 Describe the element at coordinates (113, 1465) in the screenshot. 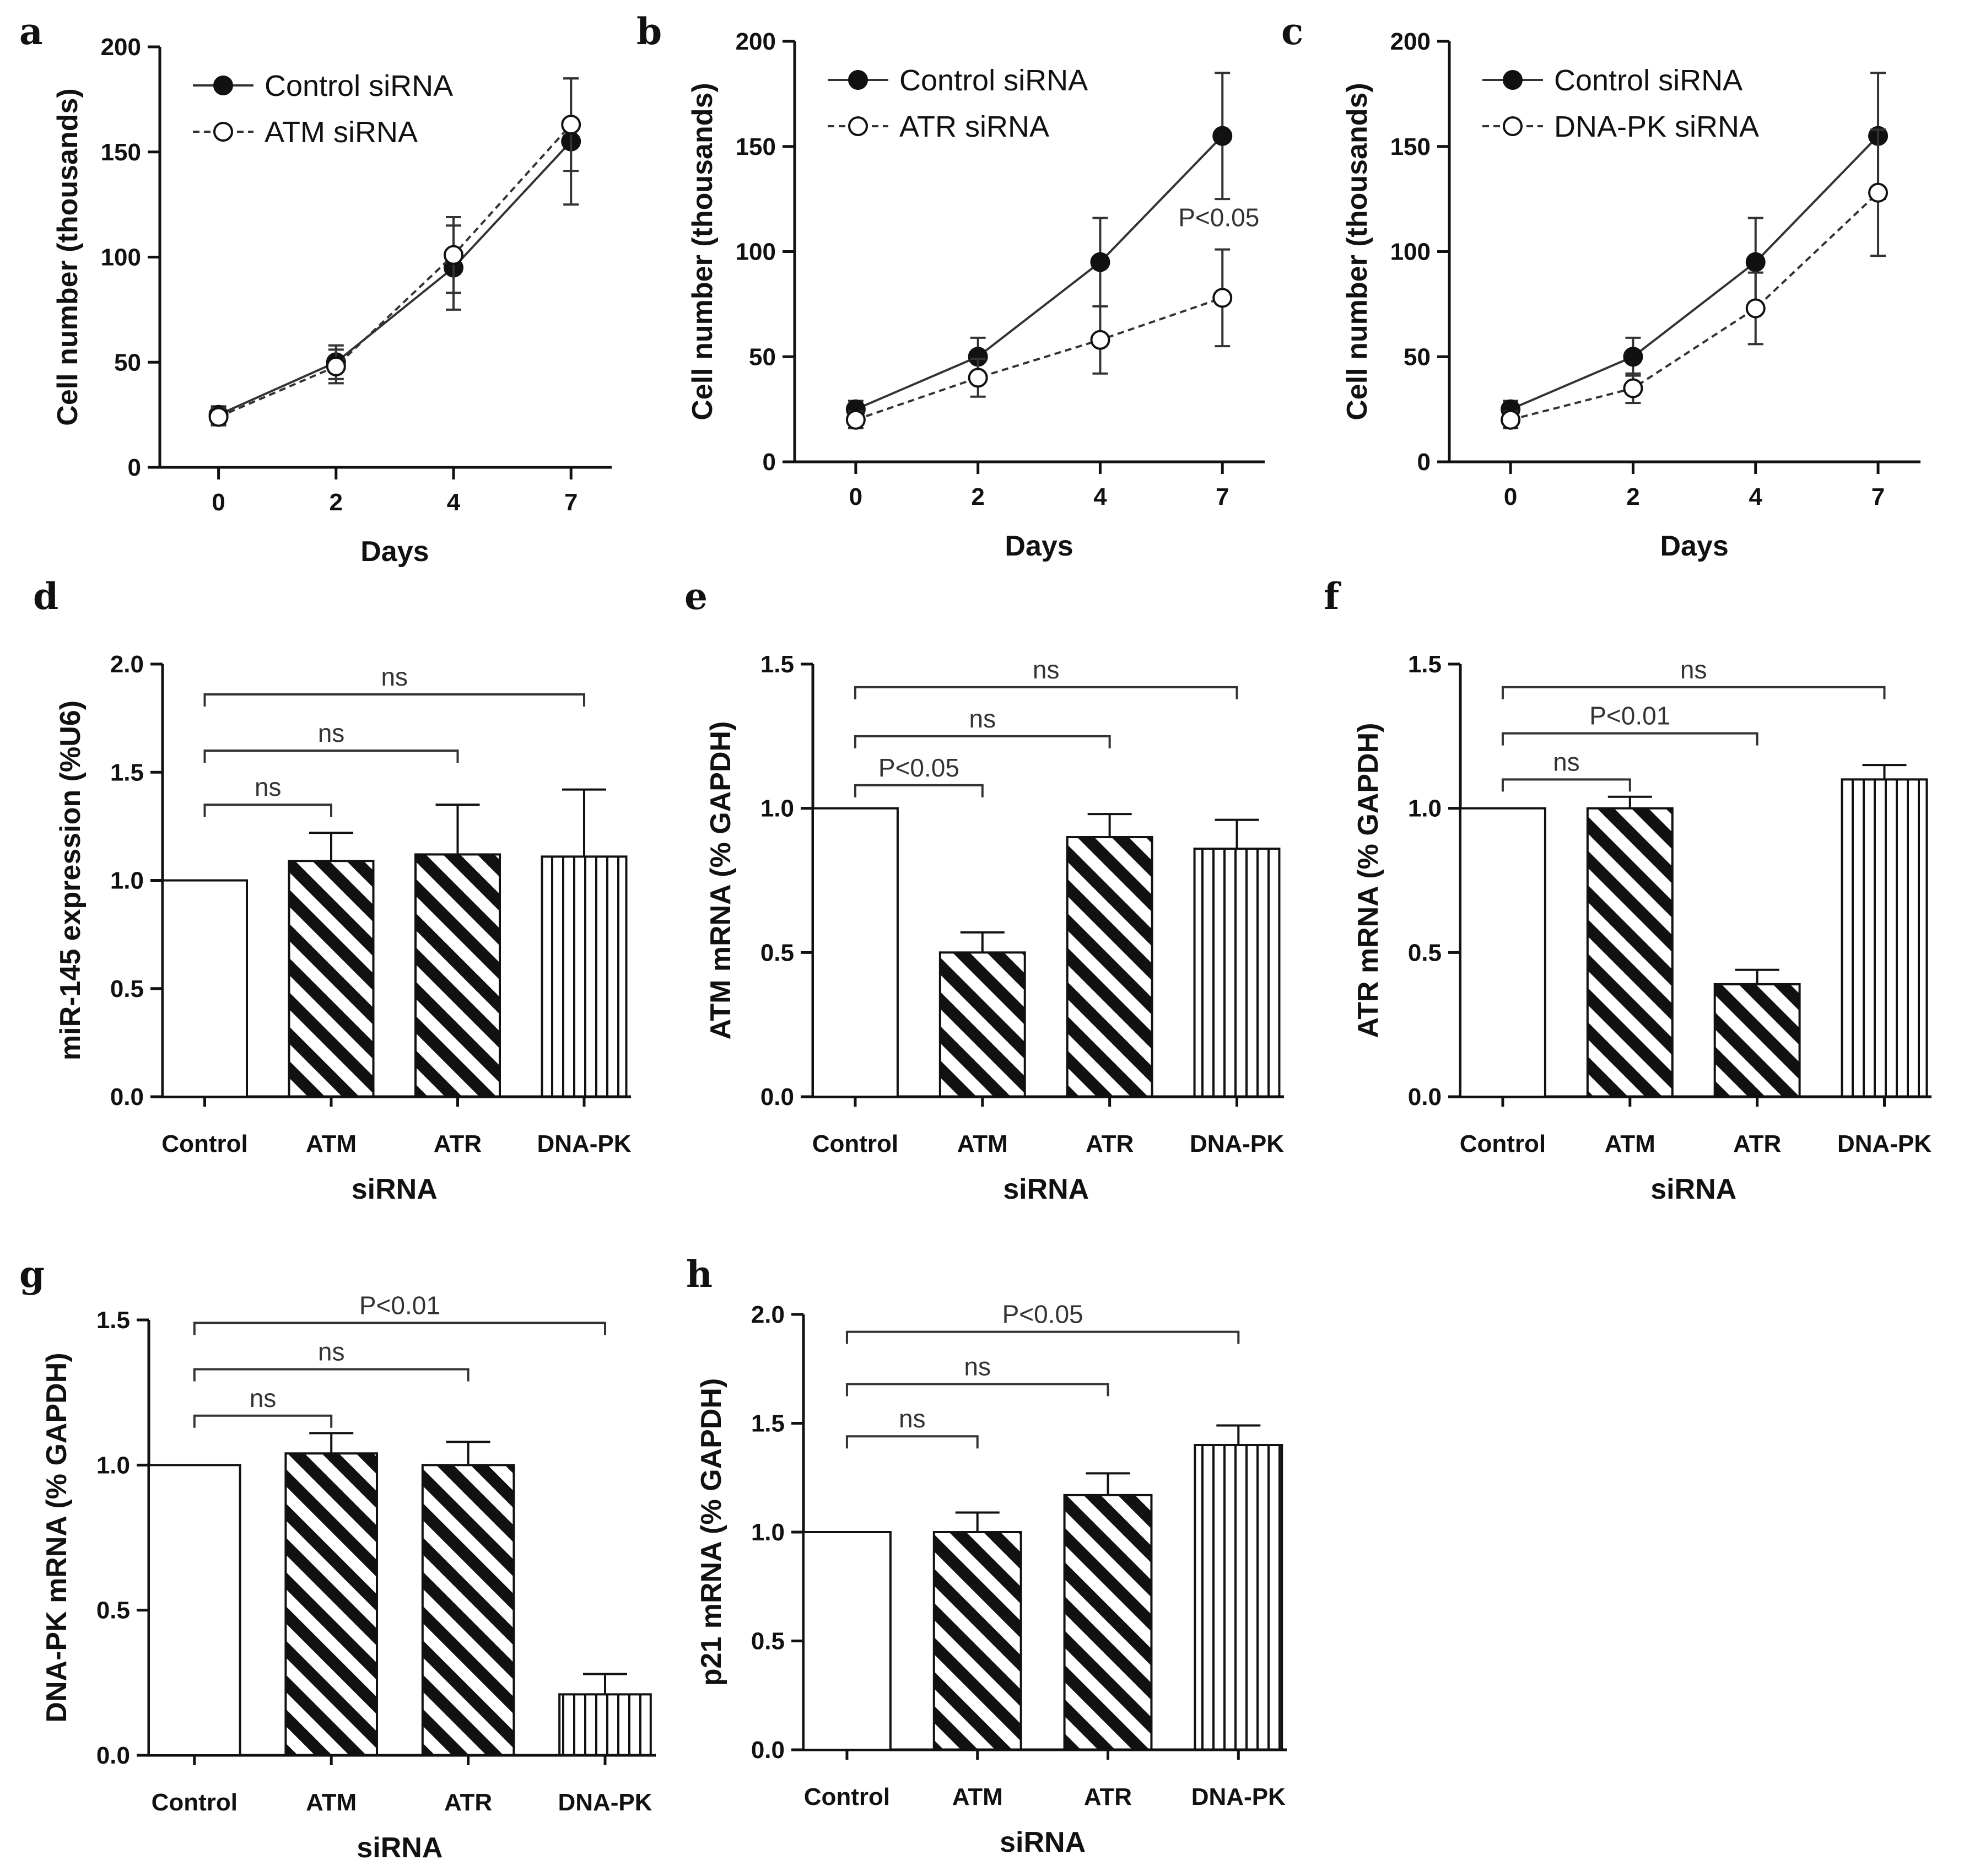

I see `y-tick-label: 1.0` at that location.